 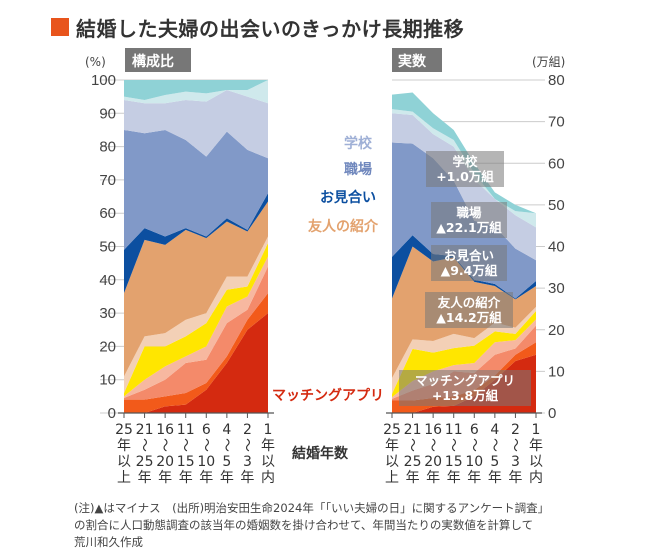 What do you see at coordinates (556, 163) in the screenshot?
I see `y-tick-label: 60` at bounding box center [556, 163].